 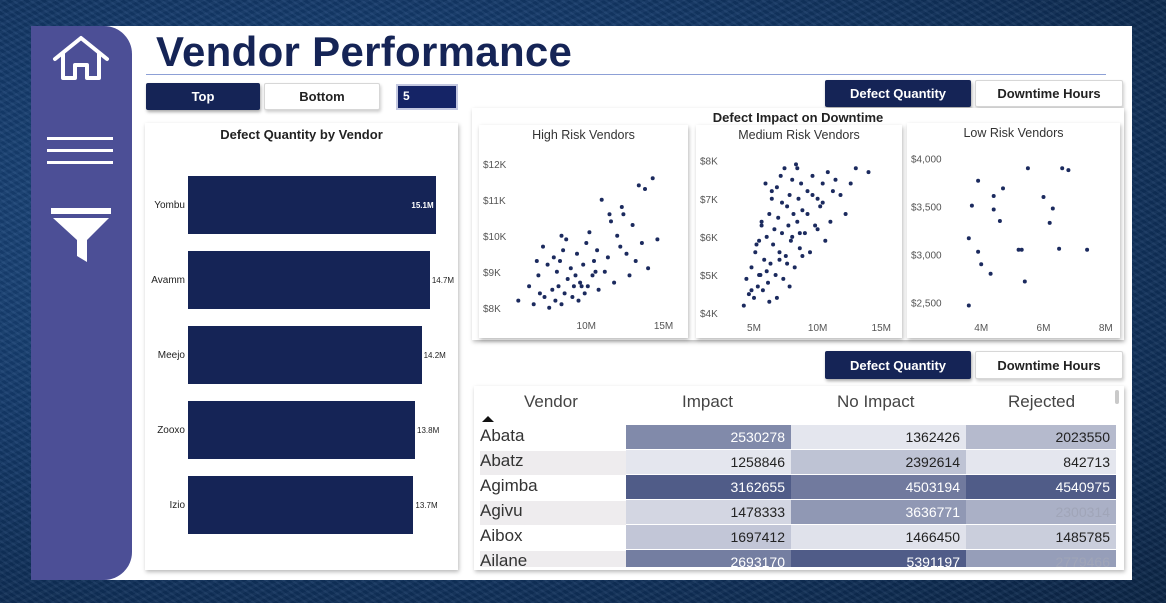 What do you see at coordinates (1041, 462) in the screenshot?
I see `cell-rejected: 842713` at bounding box center [1041, 462].